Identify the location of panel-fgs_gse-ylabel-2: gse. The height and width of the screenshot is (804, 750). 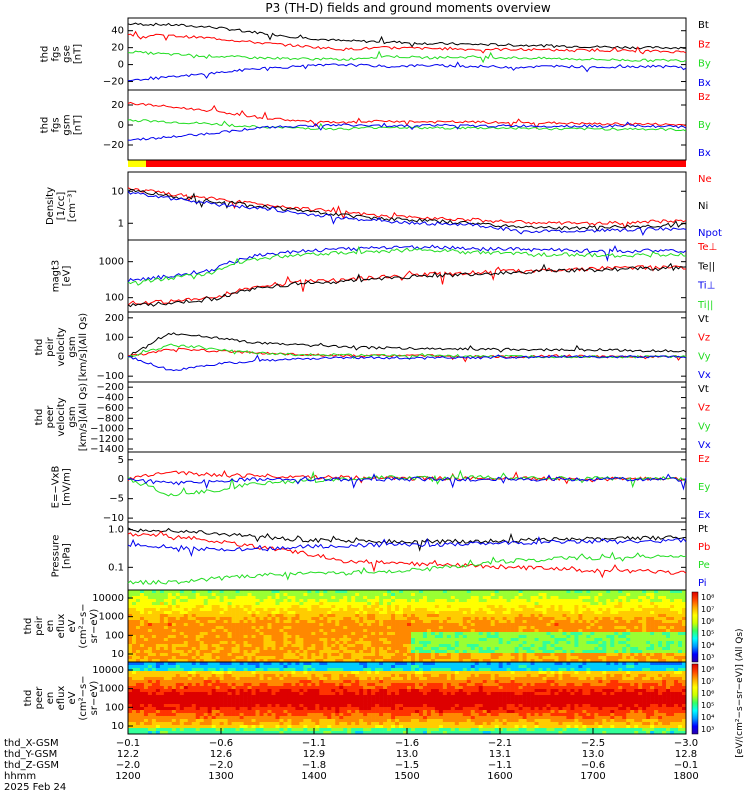
(67, 54).